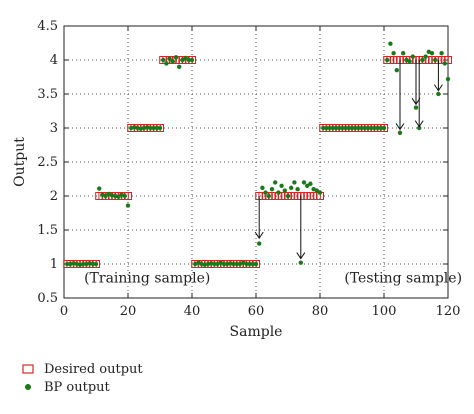  What do you see at coordinates (28, 369) in the screenshot?
I see `open-square-marker-icon` at bounding box center [28, 369].